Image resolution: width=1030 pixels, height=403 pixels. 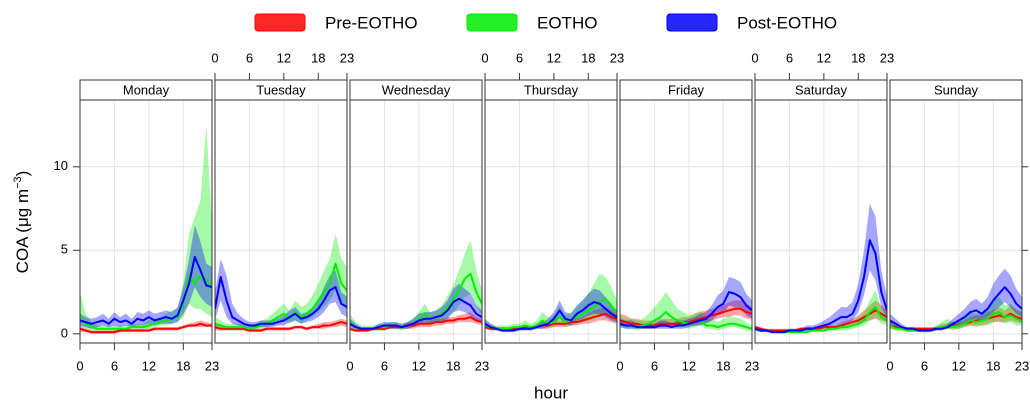 What do you see at coordinates (64, 249) in the screenshot?
I see `y-tick-label: 5` at bounding box center [64, 249].